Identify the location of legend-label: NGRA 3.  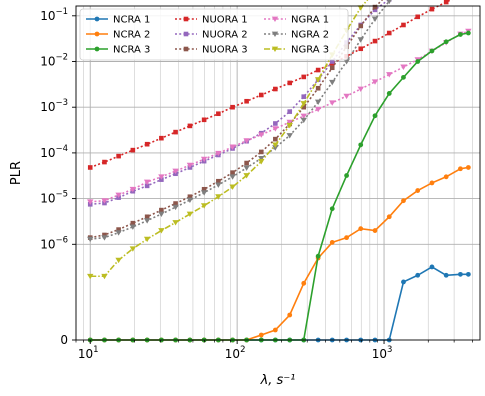
(310, 50).